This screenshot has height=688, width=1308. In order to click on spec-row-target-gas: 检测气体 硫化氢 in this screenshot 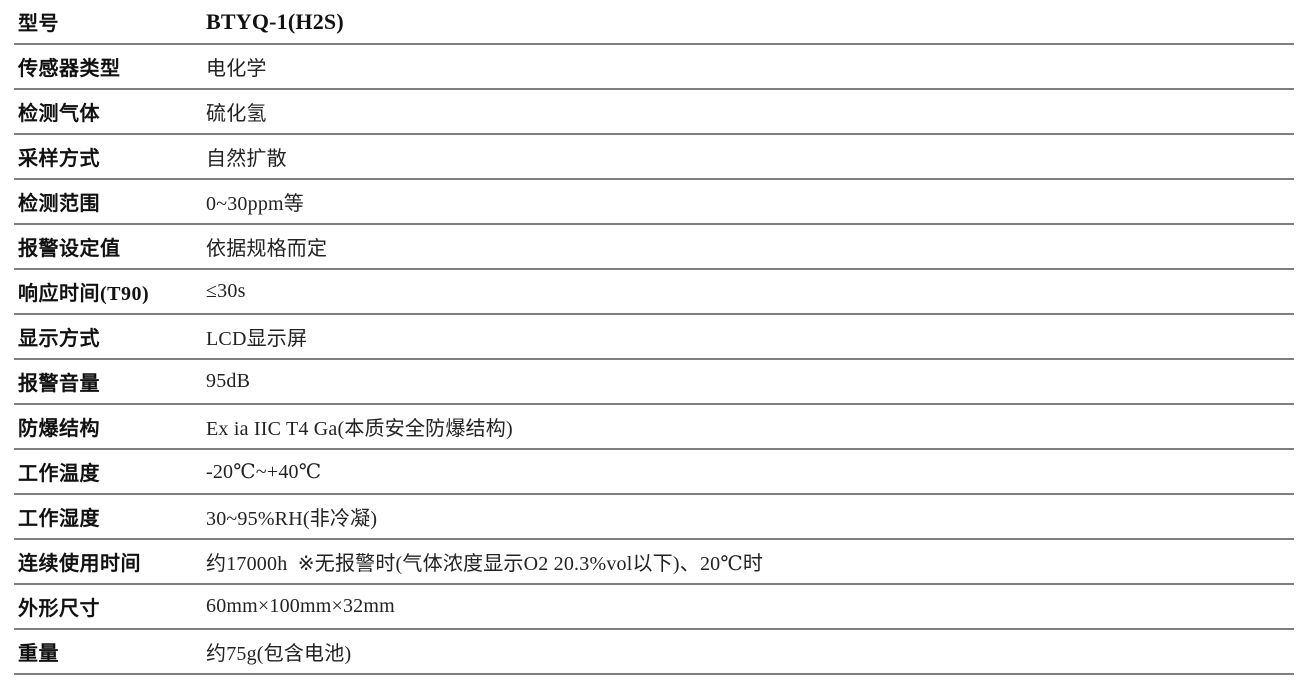, I will do `click(654, 112)`.